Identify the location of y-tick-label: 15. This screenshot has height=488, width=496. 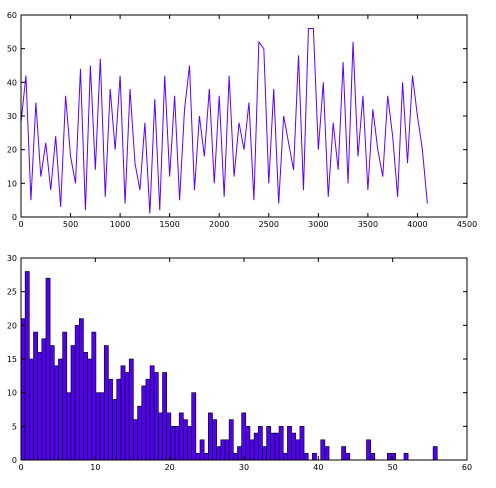
(12, 359).